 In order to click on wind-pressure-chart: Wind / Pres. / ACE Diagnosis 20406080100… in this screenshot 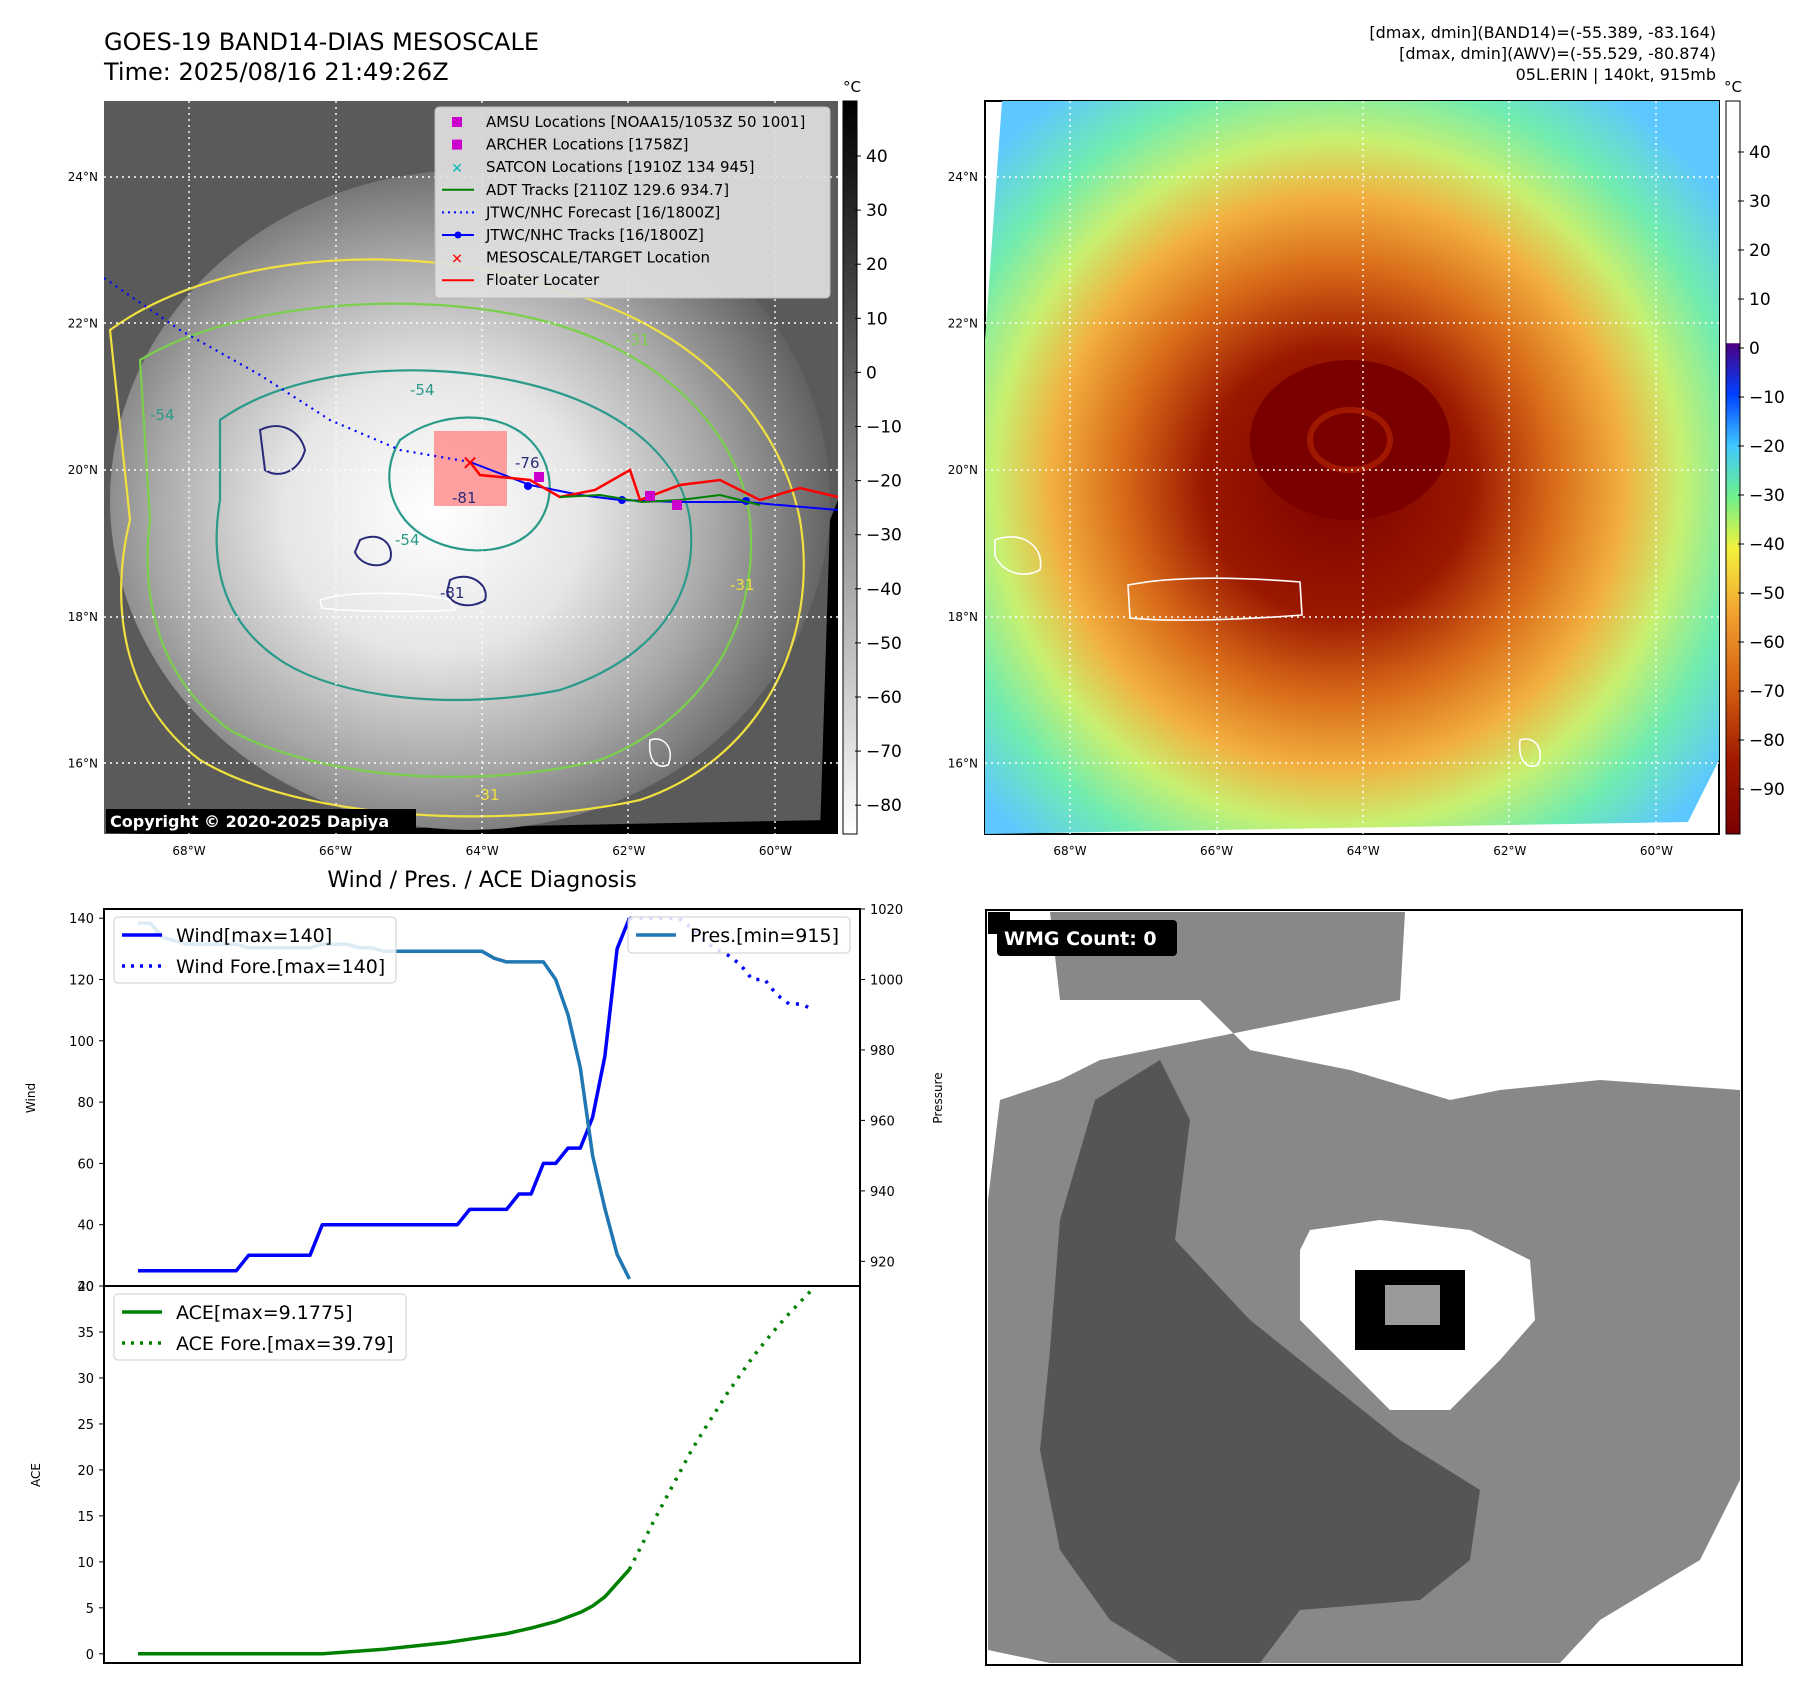, I will do `click(484, 1081)`.